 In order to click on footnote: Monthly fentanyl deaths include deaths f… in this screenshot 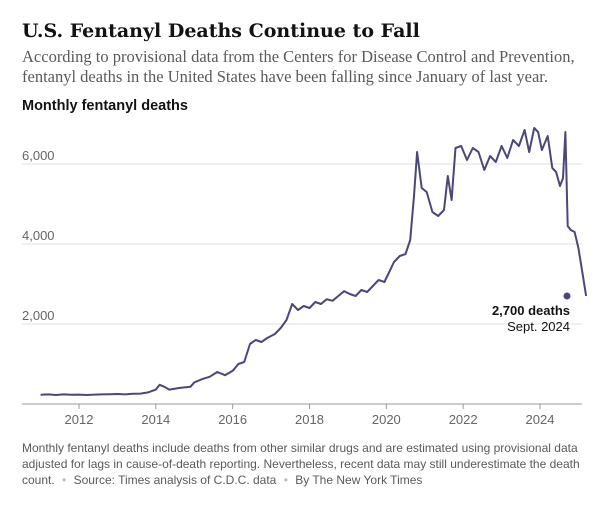, I will do `click(302, 464)`.